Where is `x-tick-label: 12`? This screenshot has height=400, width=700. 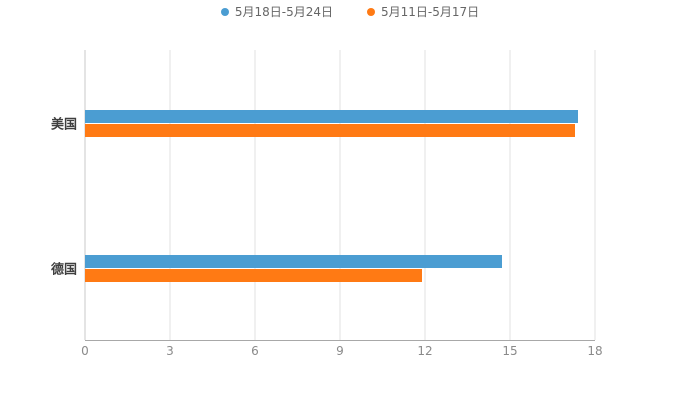 x-tick-label: 12 is located at coordinates (425, 351).